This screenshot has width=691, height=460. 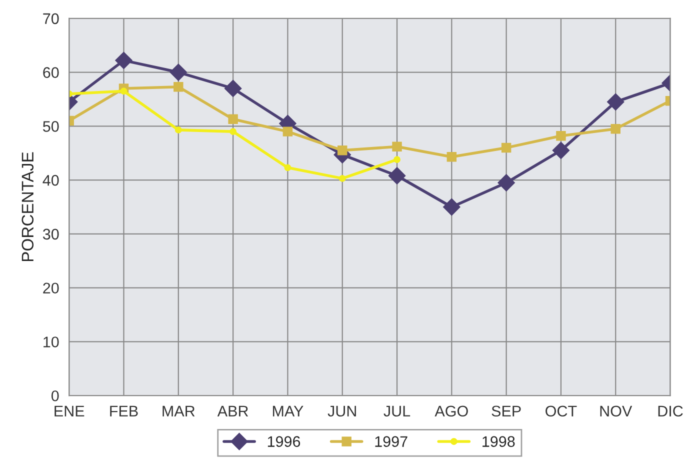 What do you see at coordinates (342, 411) in the screenshot?
I see `x-tick-label: JUN` at bounding box center [342, 411].